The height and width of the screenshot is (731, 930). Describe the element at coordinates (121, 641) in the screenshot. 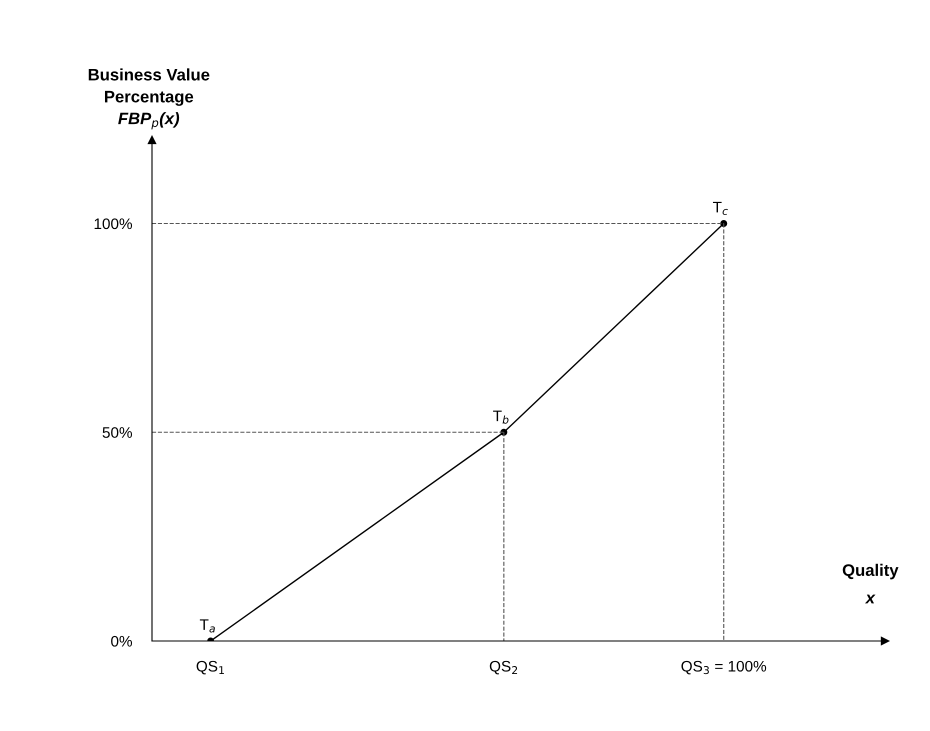

I see `y-tick-label: 0%` at that location.